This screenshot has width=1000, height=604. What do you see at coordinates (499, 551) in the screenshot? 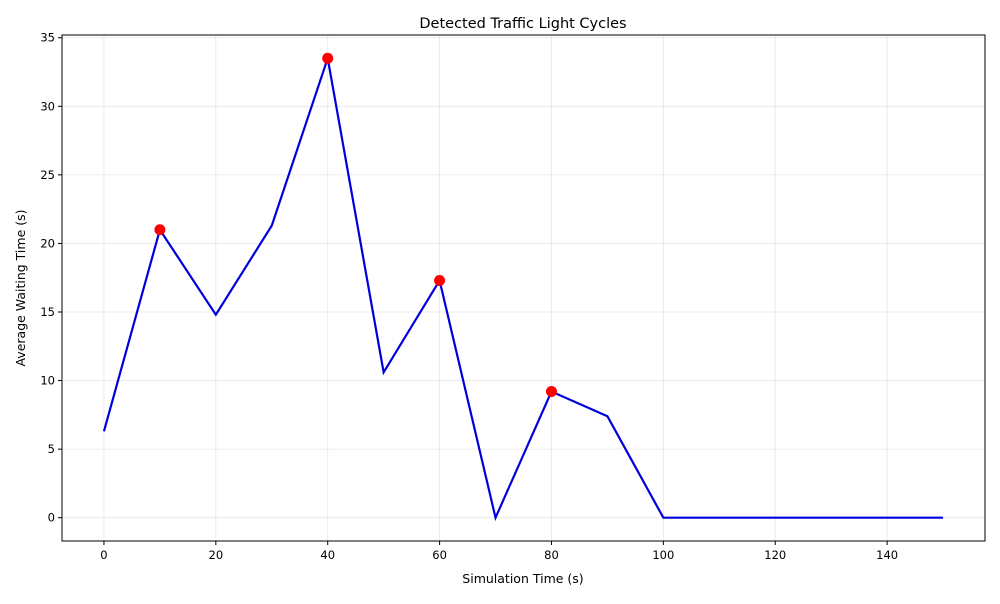
I see `x-axis: 0 20 40 60 80 100 120 140` at bounding box center [499, 551].